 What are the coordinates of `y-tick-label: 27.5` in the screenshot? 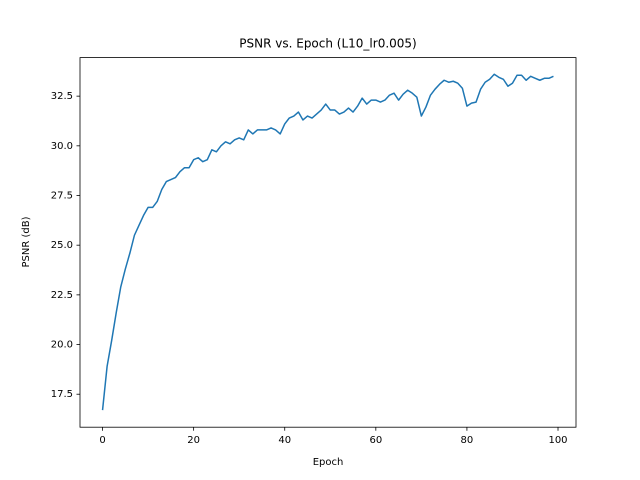 It's located at (62, 196).